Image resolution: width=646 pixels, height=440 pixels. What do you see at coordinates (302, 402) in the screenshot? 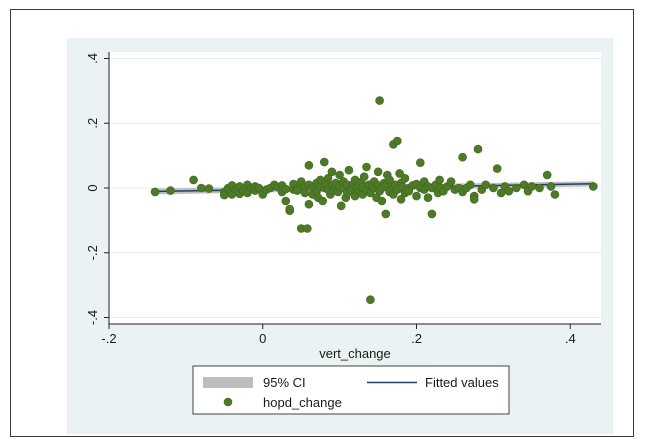
I see `legend-series-label: hopd_change` at bounding box center [302, 402].